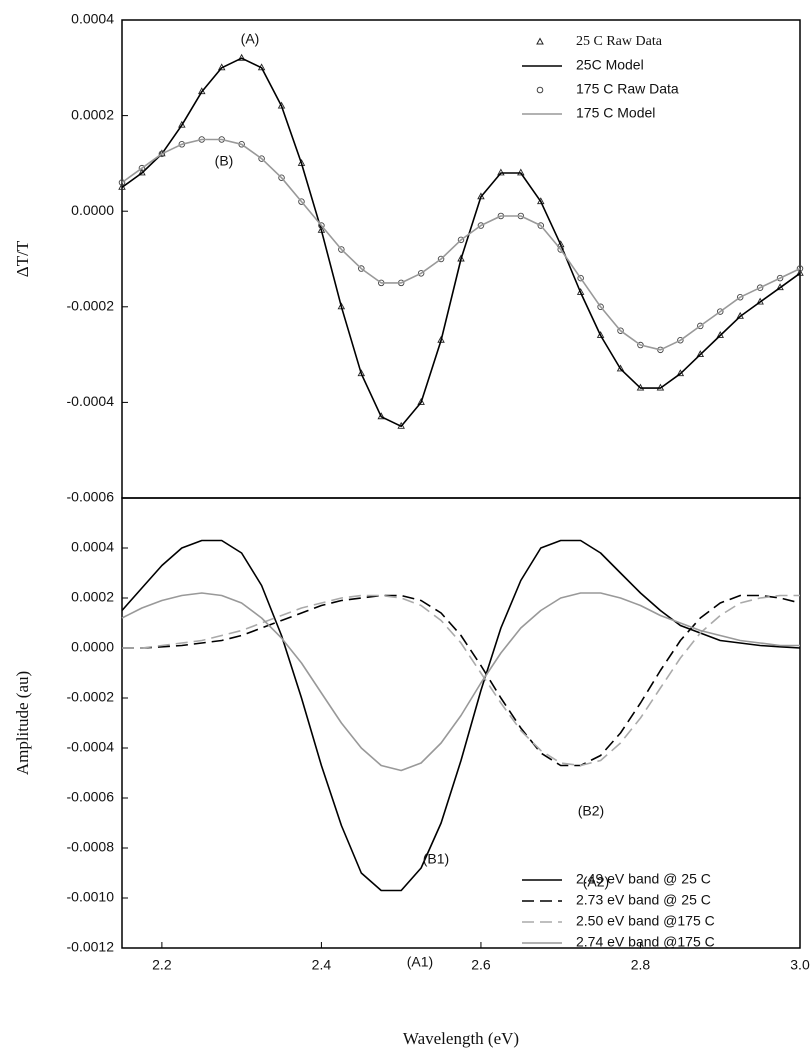  I want to click on annotation: (A1), so click(420, 962).